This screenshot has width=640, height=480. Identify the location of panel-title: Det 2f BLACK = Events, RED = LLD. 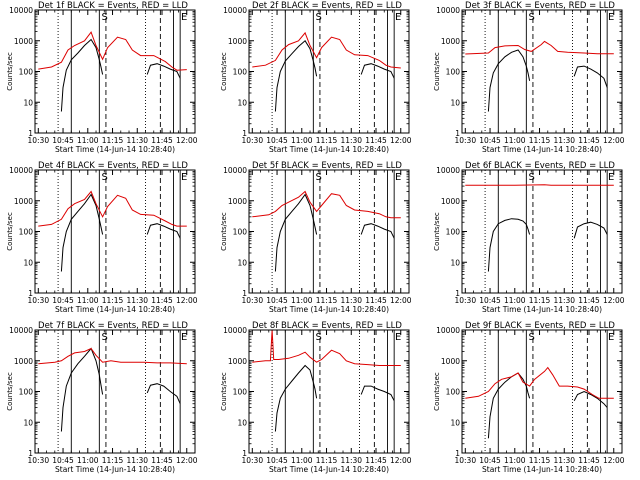
(327, 6).